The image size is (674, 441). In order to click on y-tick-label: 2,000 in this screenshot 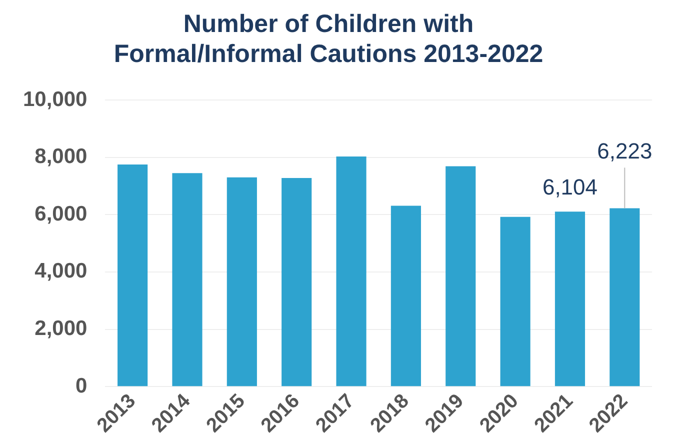, I will do `click(61, 328)`.